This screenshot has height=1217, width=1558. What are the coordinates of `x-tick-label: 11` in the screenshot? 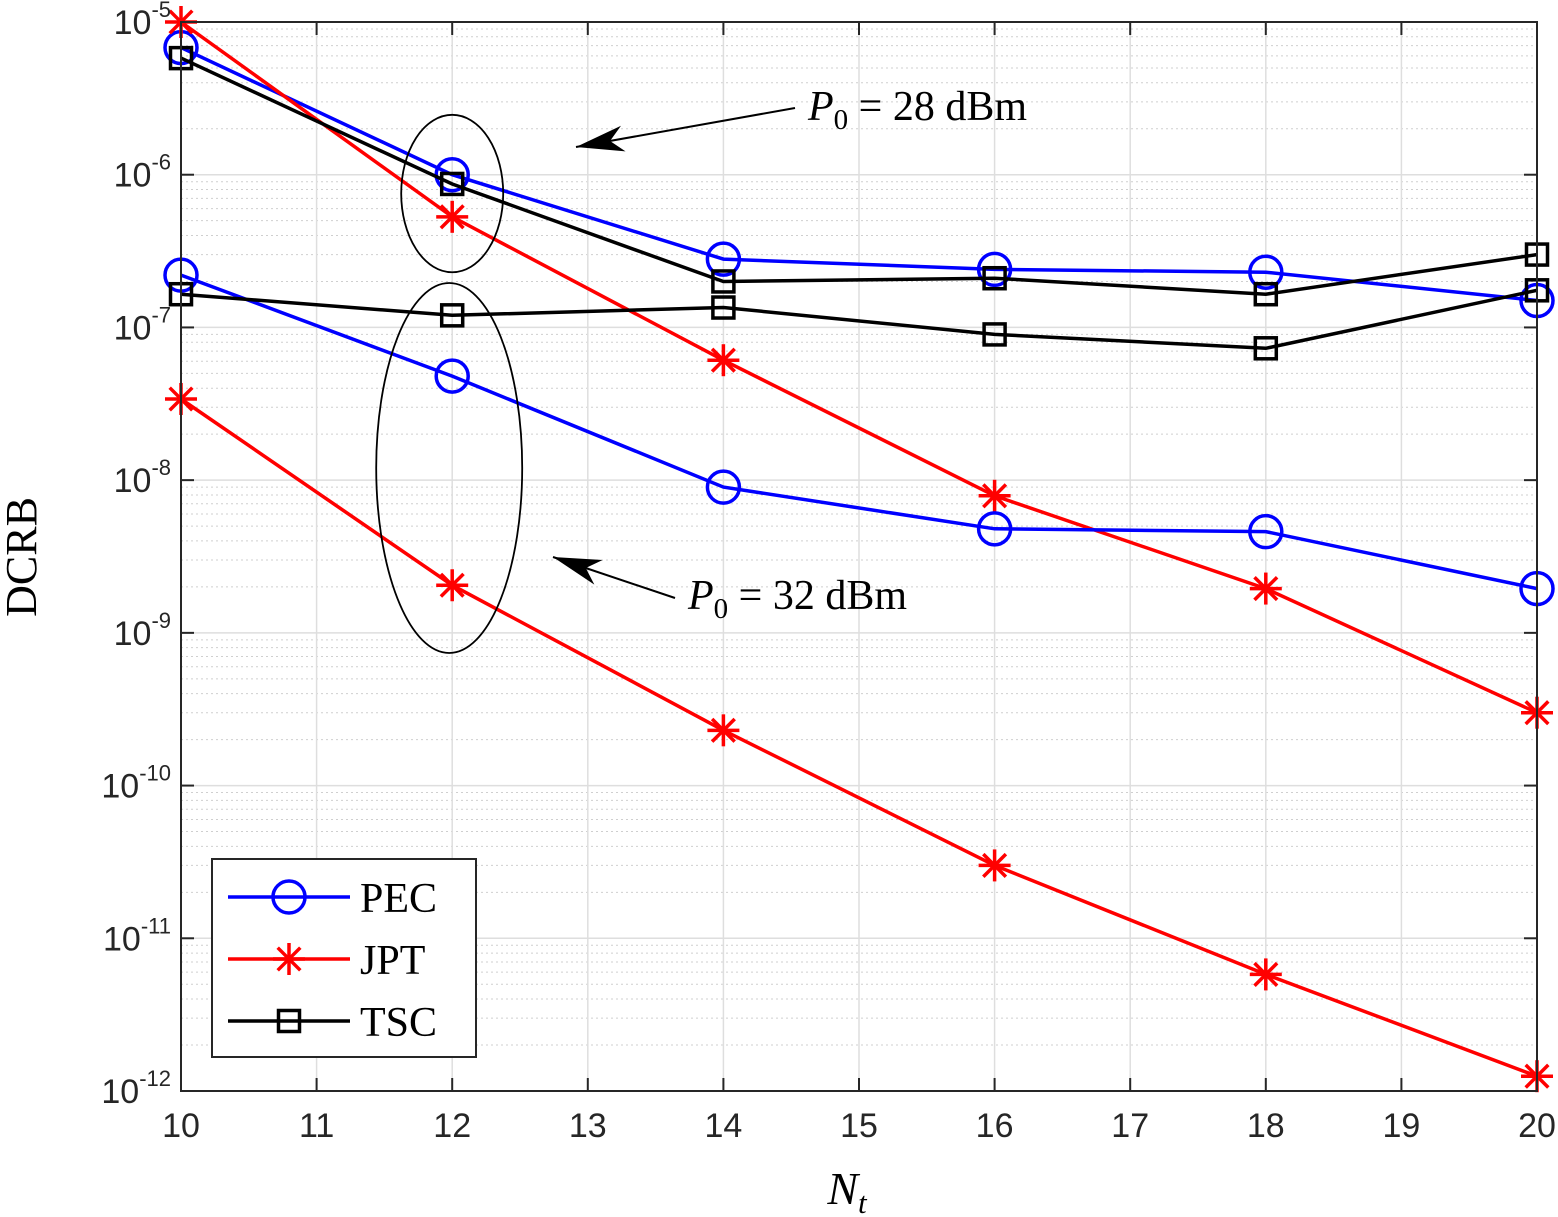 It's located at (316, 1126).